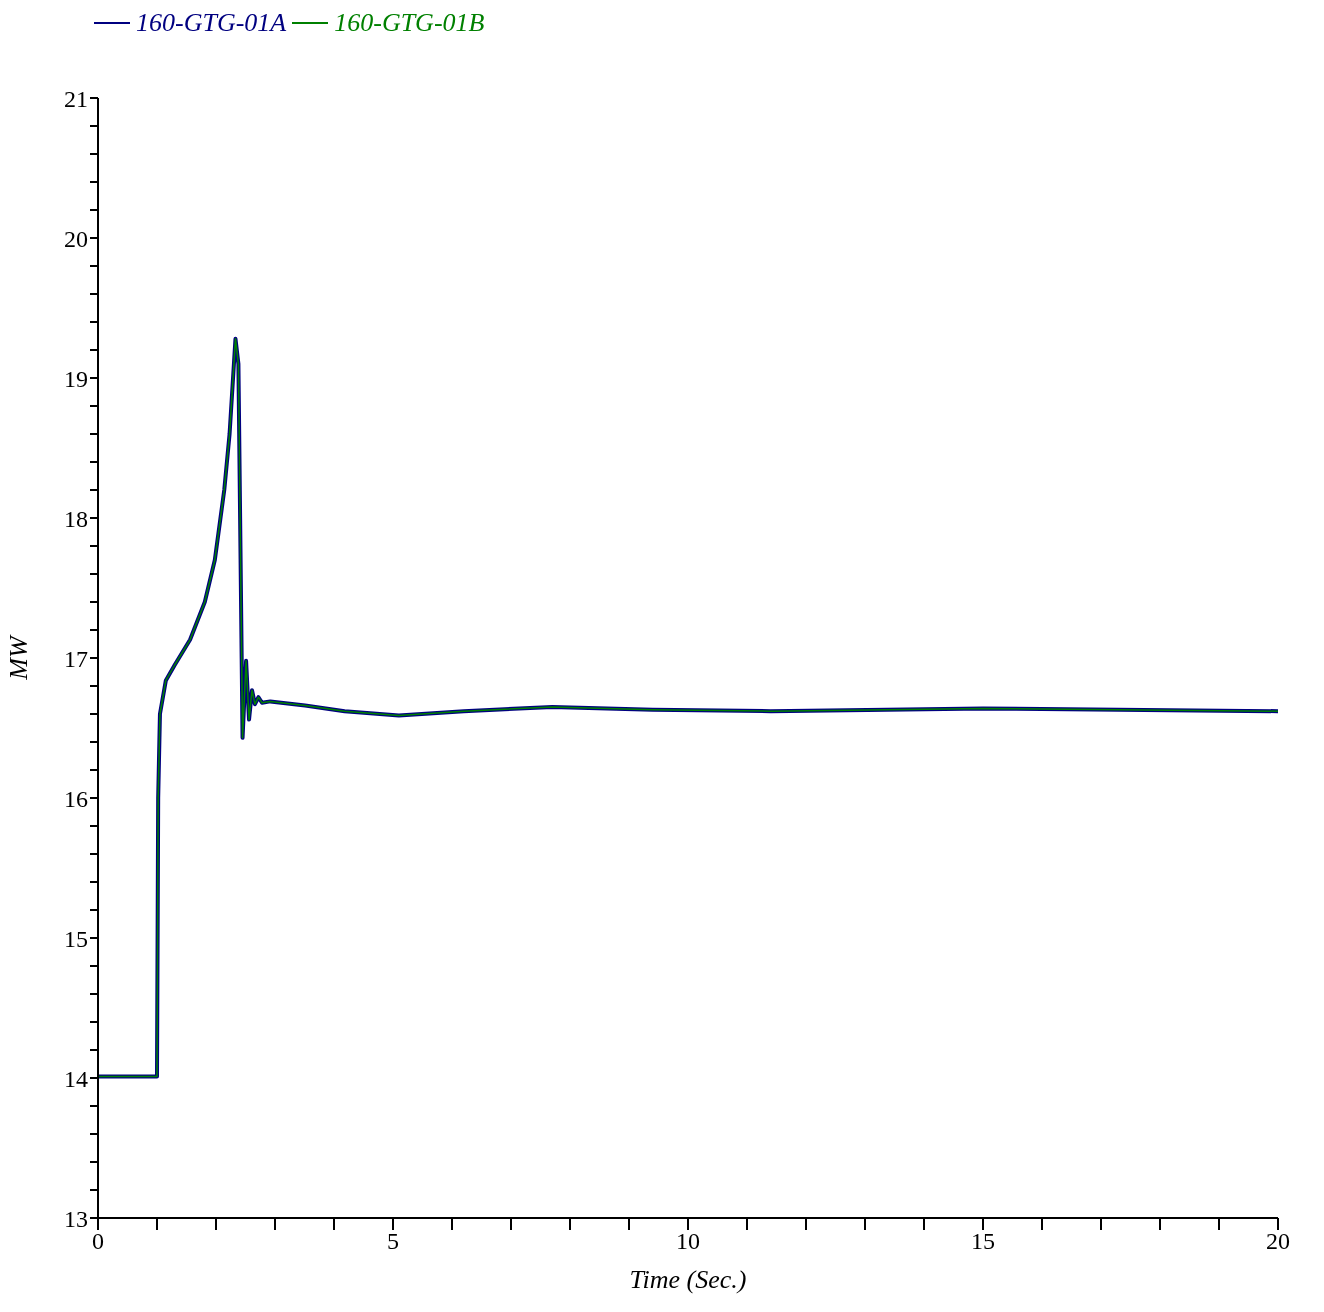  What do you see at coordinates (76, 1218) in the screenshot?
I see `y-tick-label: 13` at bounding box center [76, 1218].